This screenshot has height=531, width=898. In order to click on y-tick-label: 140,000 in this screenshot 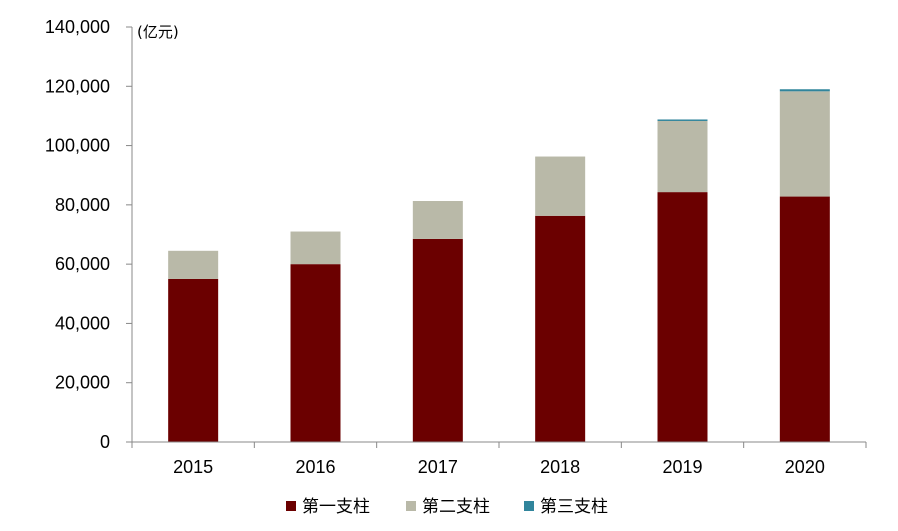, I will do `click(77, 27)`.